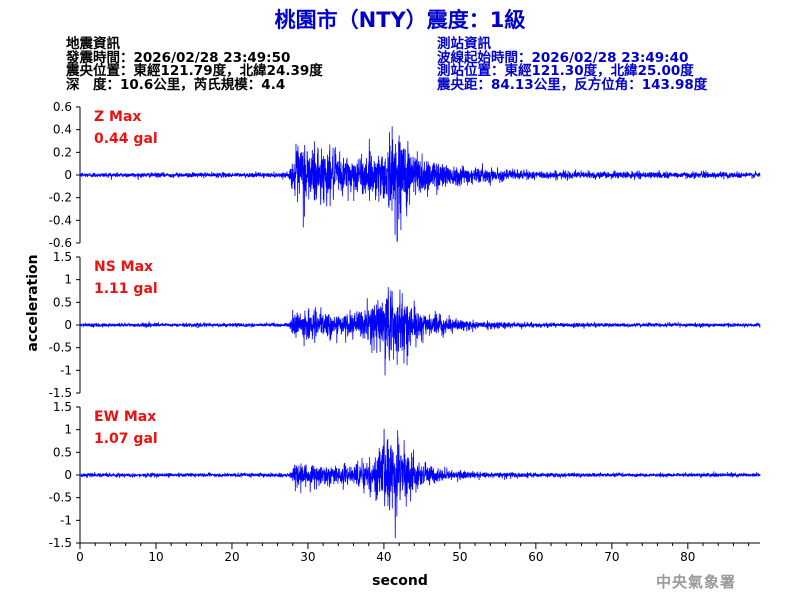 This screenshot has width=800, height=600. Describe the element at coordinates (62, 152) in the screenshot. I see `y-tick-label: 0.2` at that location.